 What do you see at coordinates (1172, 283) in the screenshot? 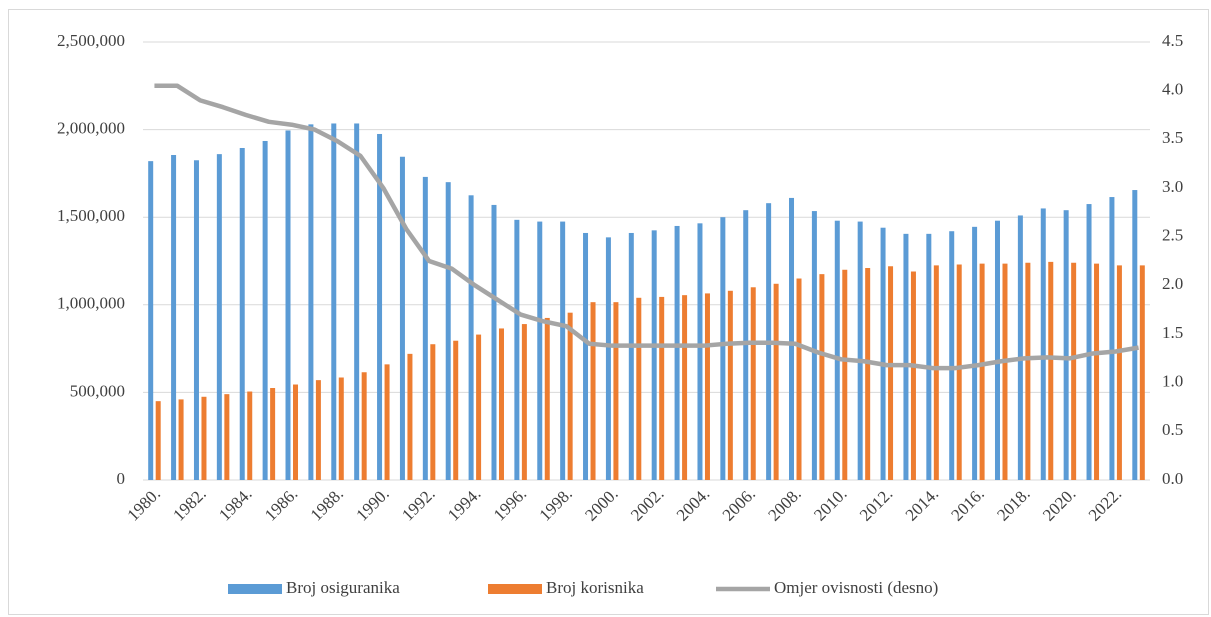
I see `y2-tick-label: 2.0` at bounding box center [1172, 283].